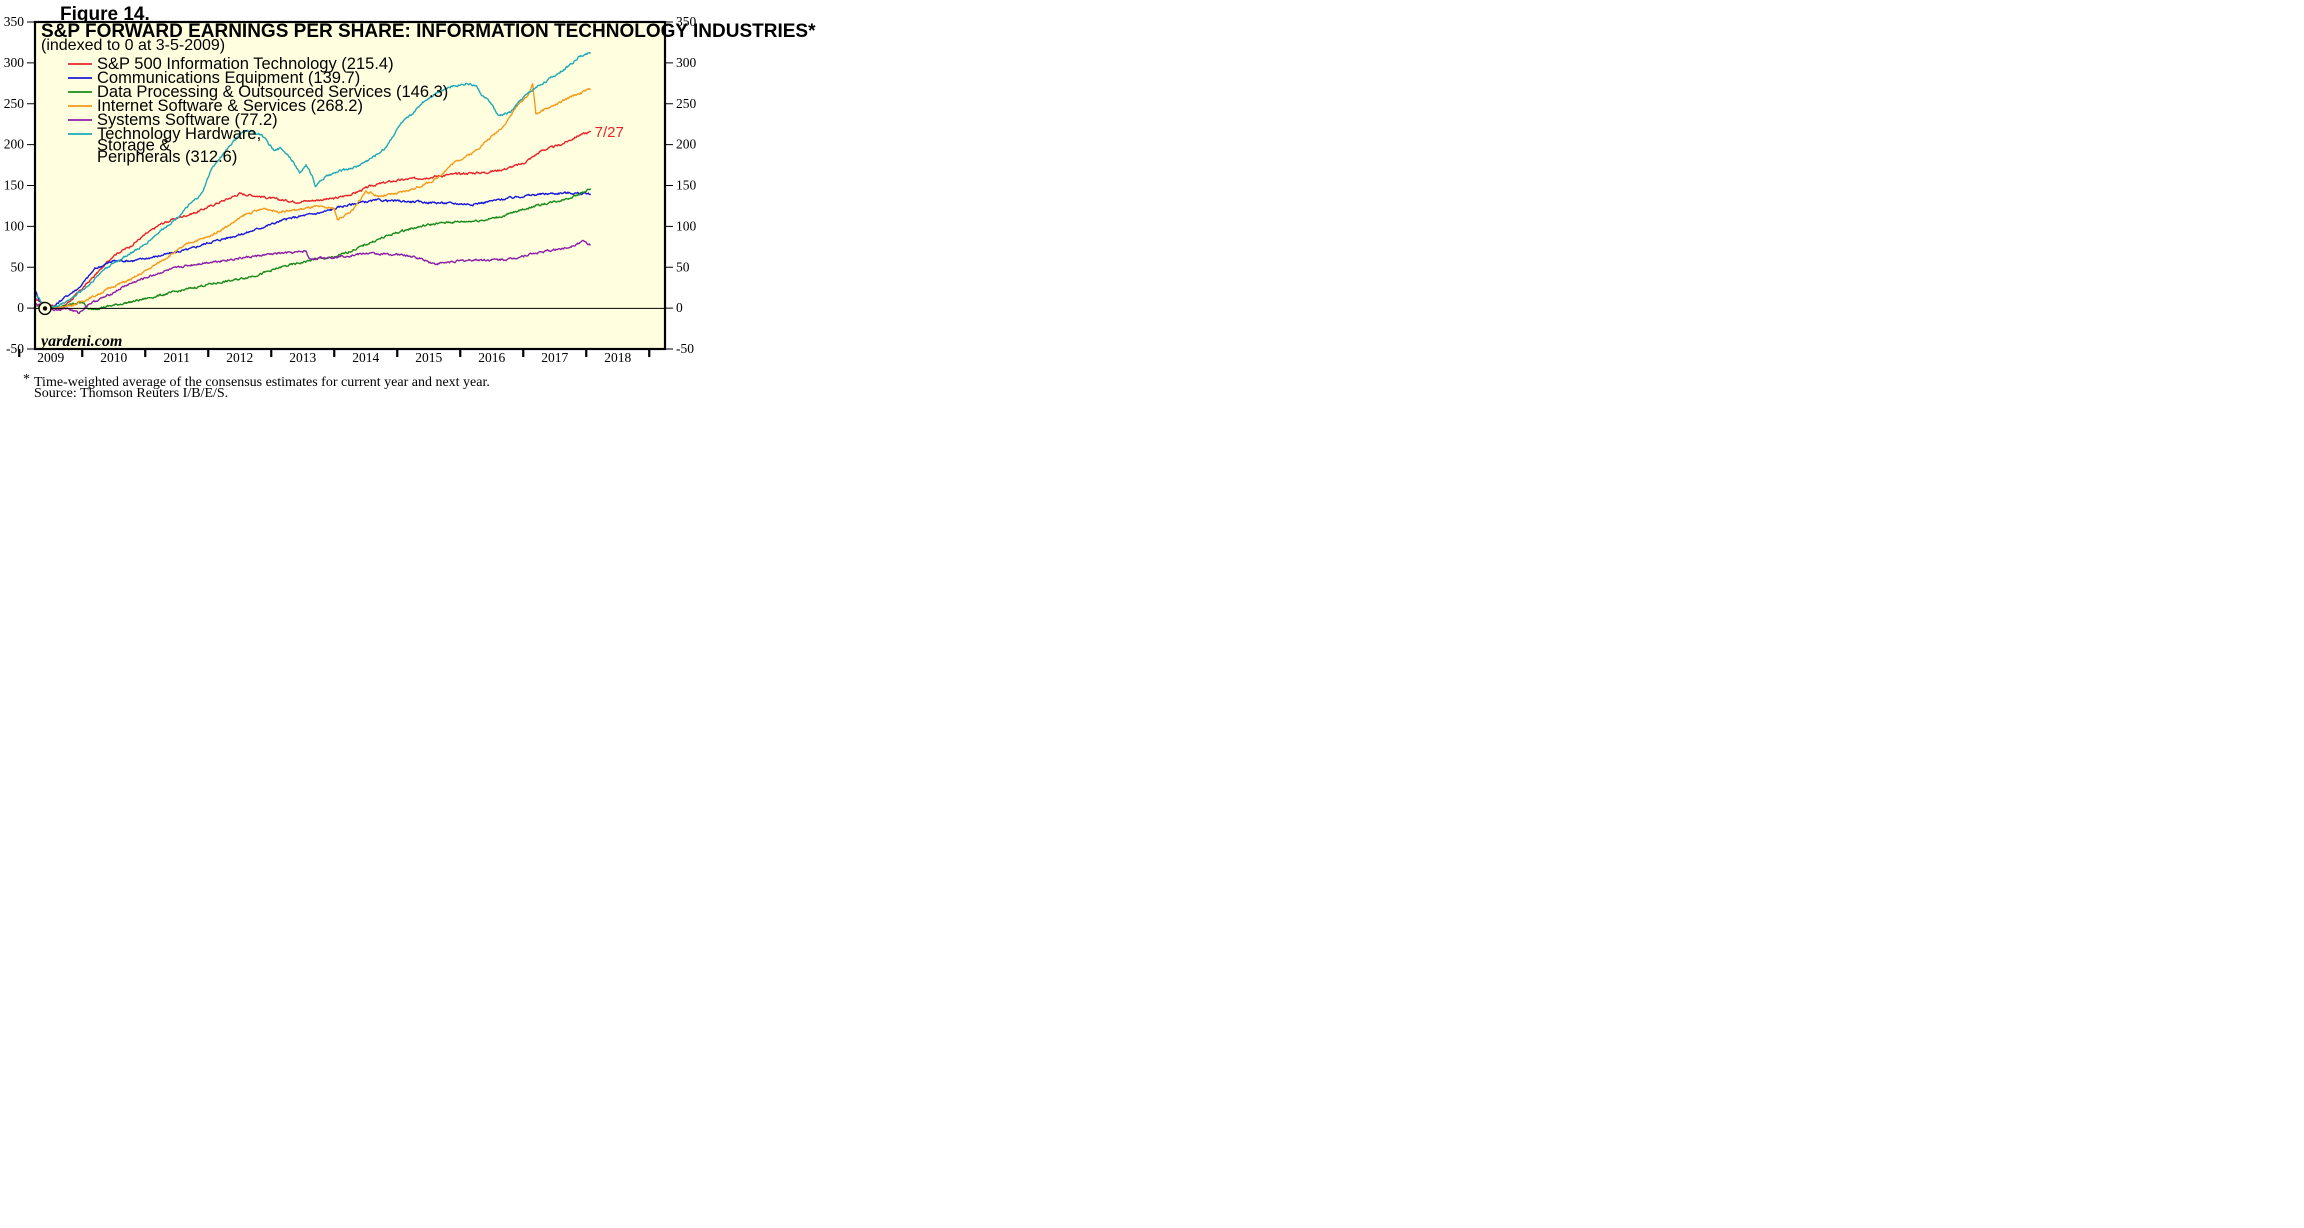 The image size is (2304, 1228). Describe the element at coordinates (245, 64) in the screenshot. I see `legend-label: S&P 500 Information Technology (215.4)` at that location.